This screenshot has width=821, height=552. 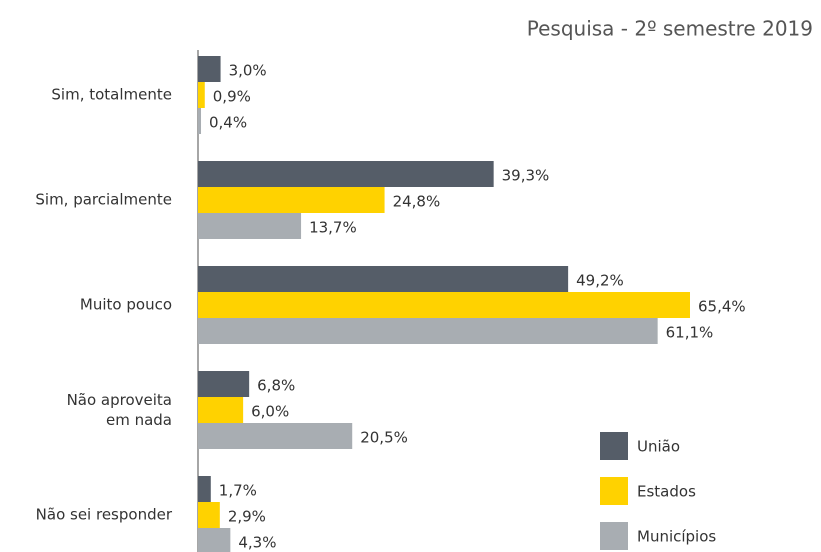 What do you see at coordinates (270, 412) in the screenshot?
I see `value-label: 6,0%` at bounding box center [270, 412].